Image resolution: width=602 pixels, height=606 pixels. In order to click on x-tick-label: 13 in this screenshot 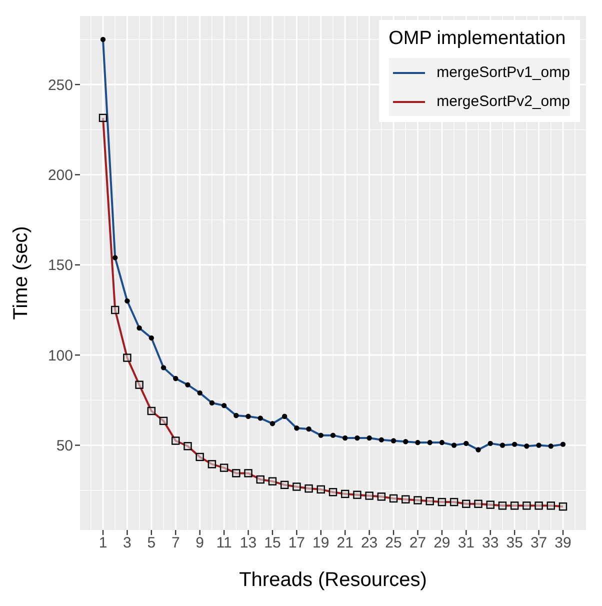, I will do `click(248, 543)`.